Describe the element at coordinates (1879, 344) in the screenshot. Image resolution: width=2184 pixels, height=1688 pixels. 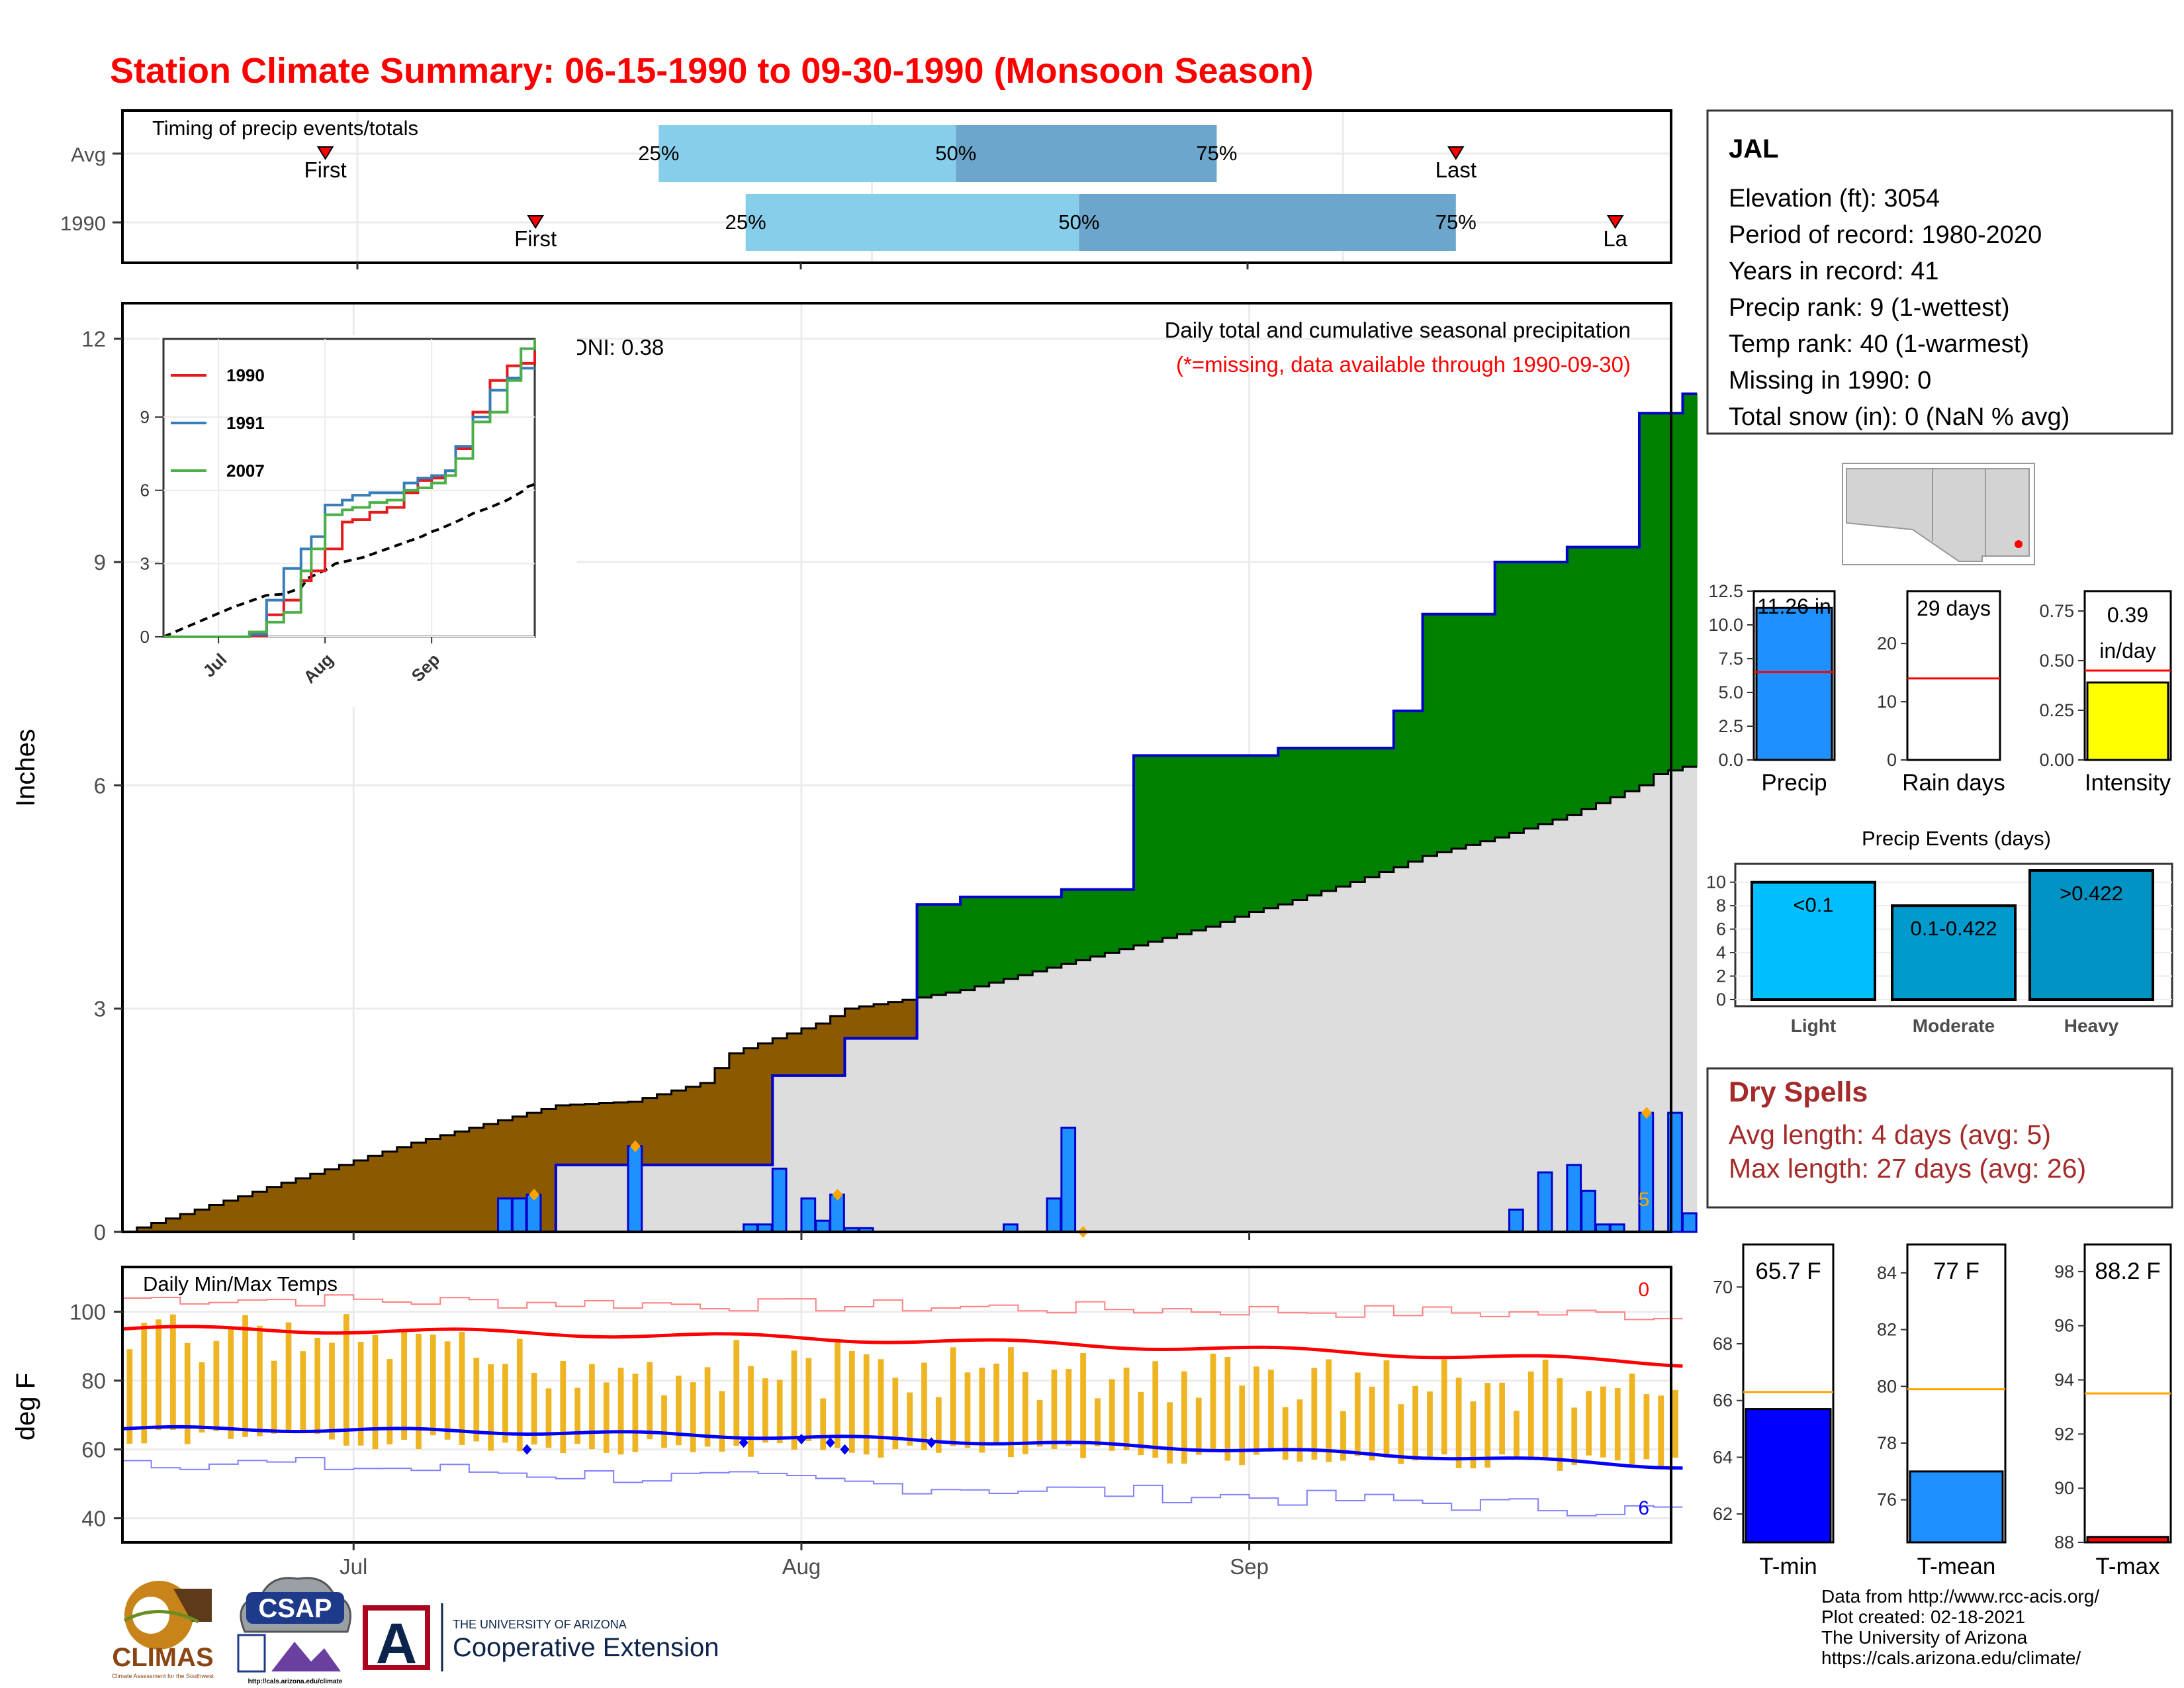
I see `station-info-line: Temp rank: 40 (1-warmest)` at that location.